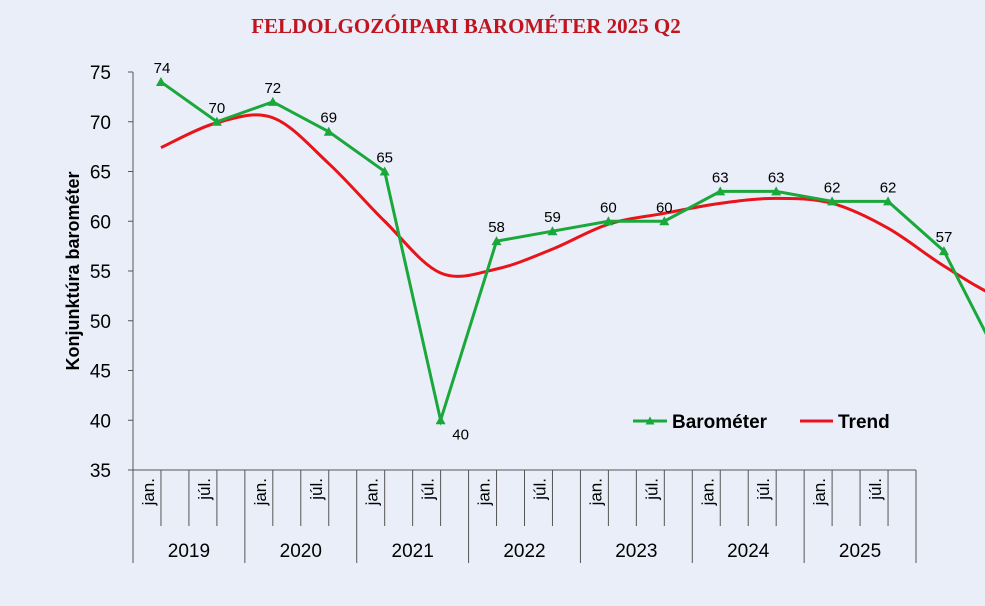  What do you see at coordinates (864, 422) in the screenshot?
I see `legend-trend-label: Trend` at bounding box center [864, 422].